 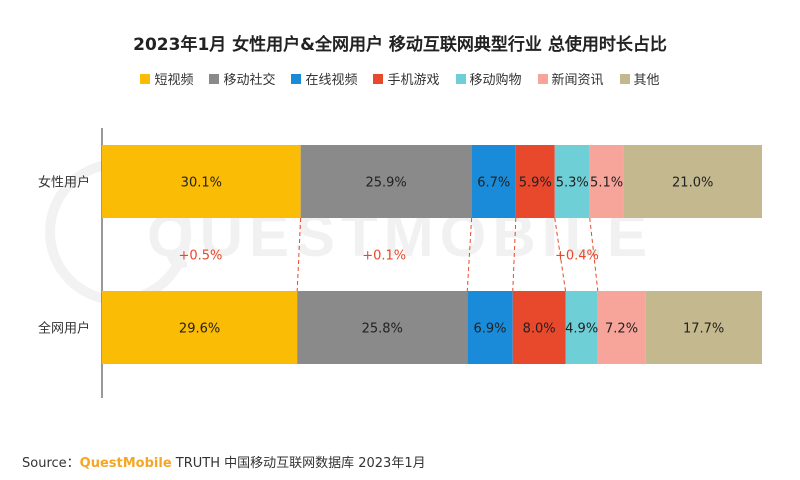 I want to click on bar-value-label: 30.1%, so click(x=201, y=183).